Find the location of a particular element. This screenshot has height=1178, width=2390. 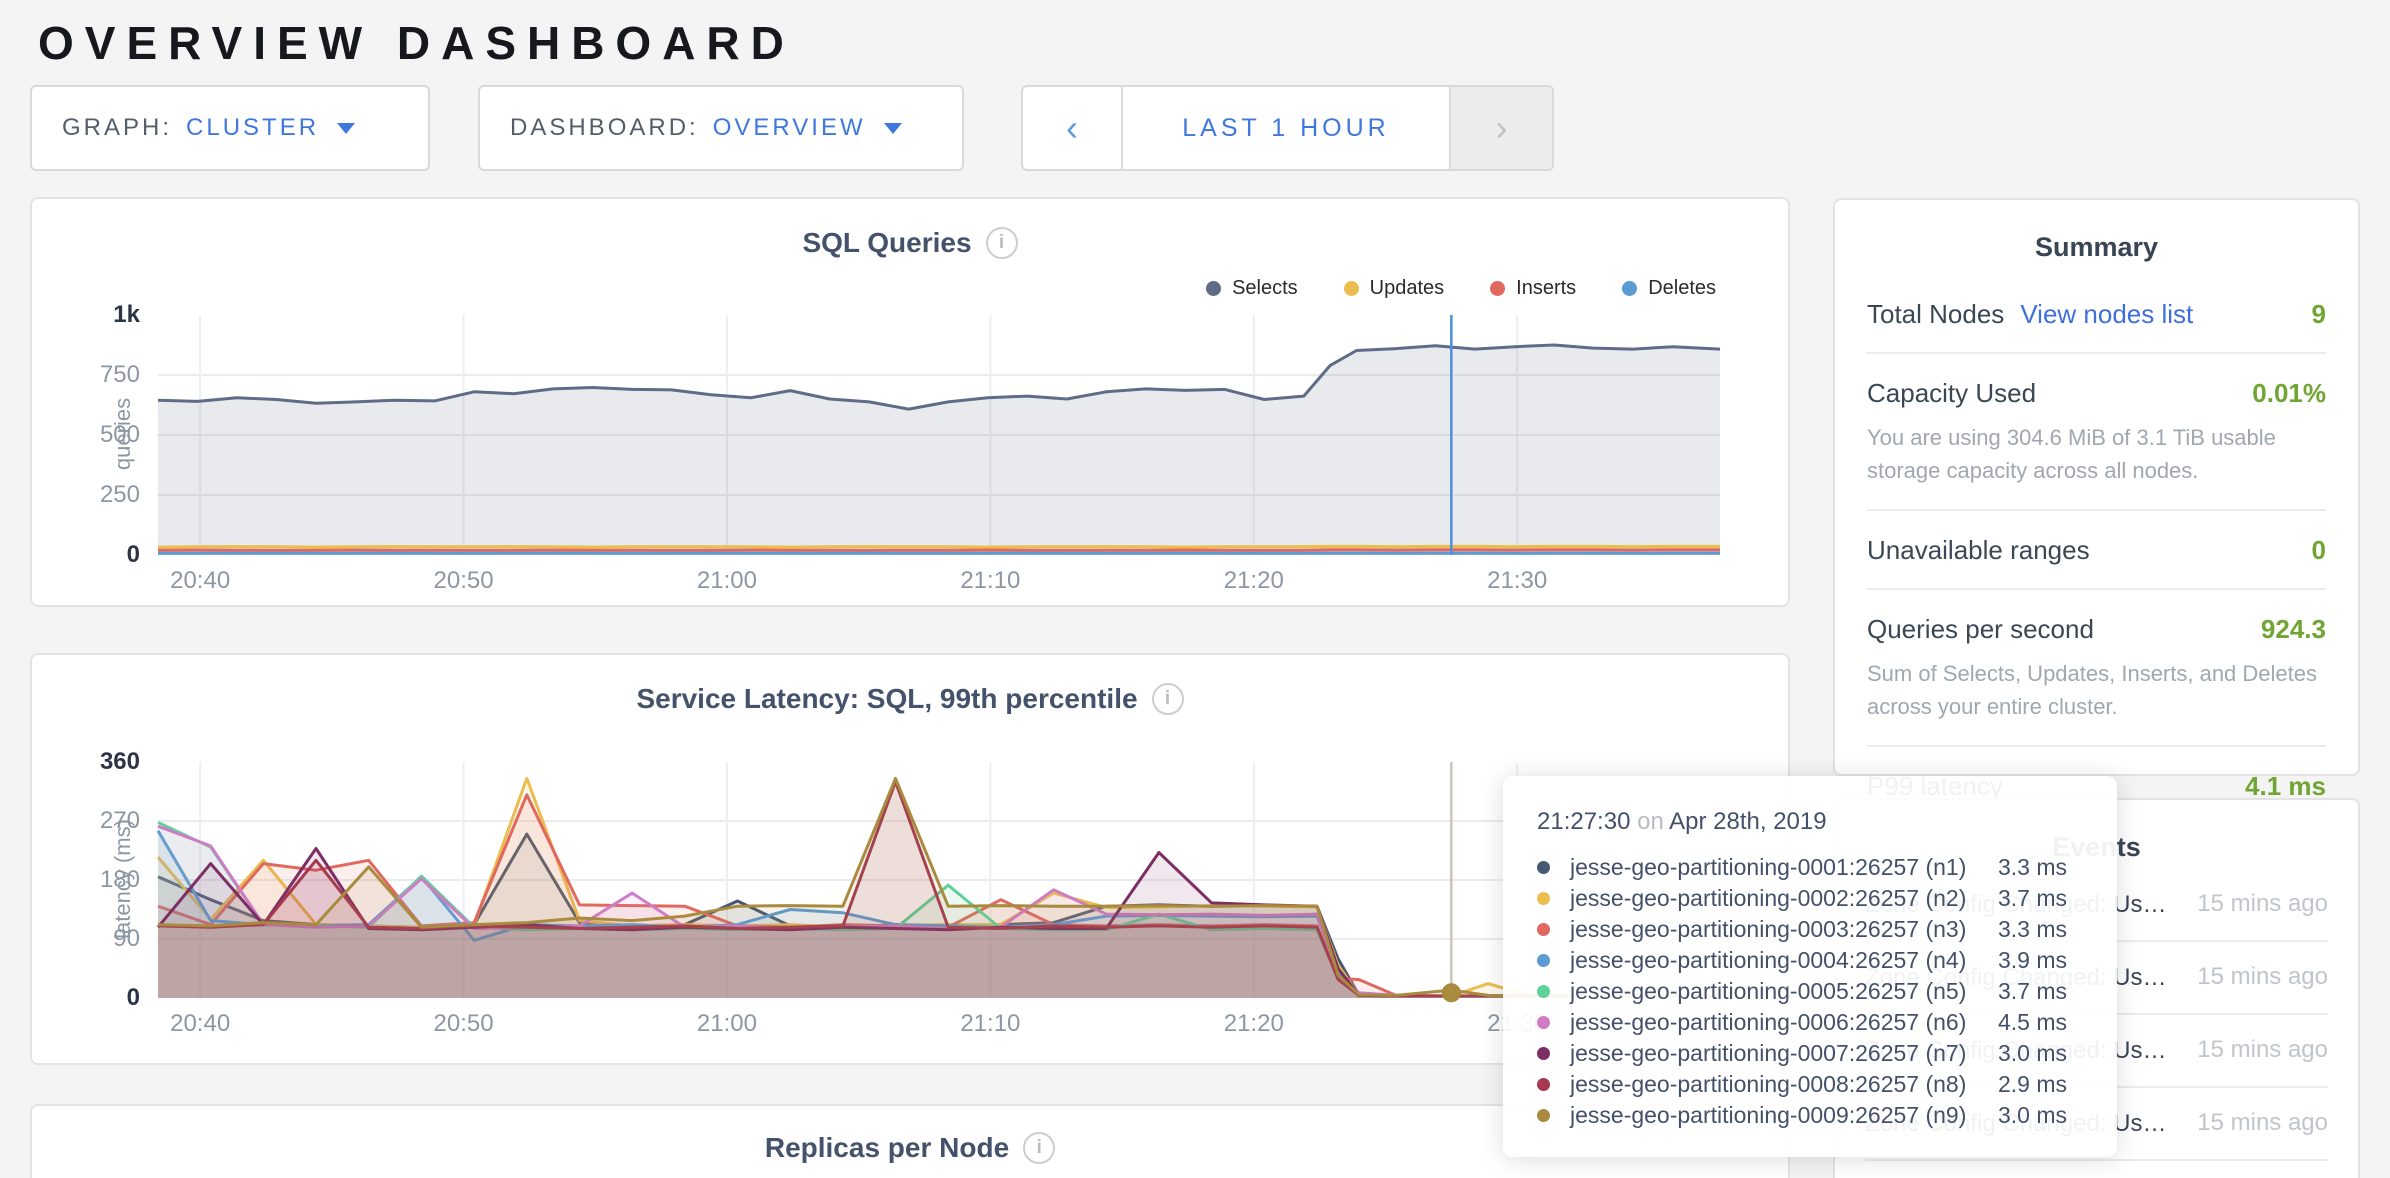

time-range-button: LAST 1 HOUR is located at coordinates (1286, 128).